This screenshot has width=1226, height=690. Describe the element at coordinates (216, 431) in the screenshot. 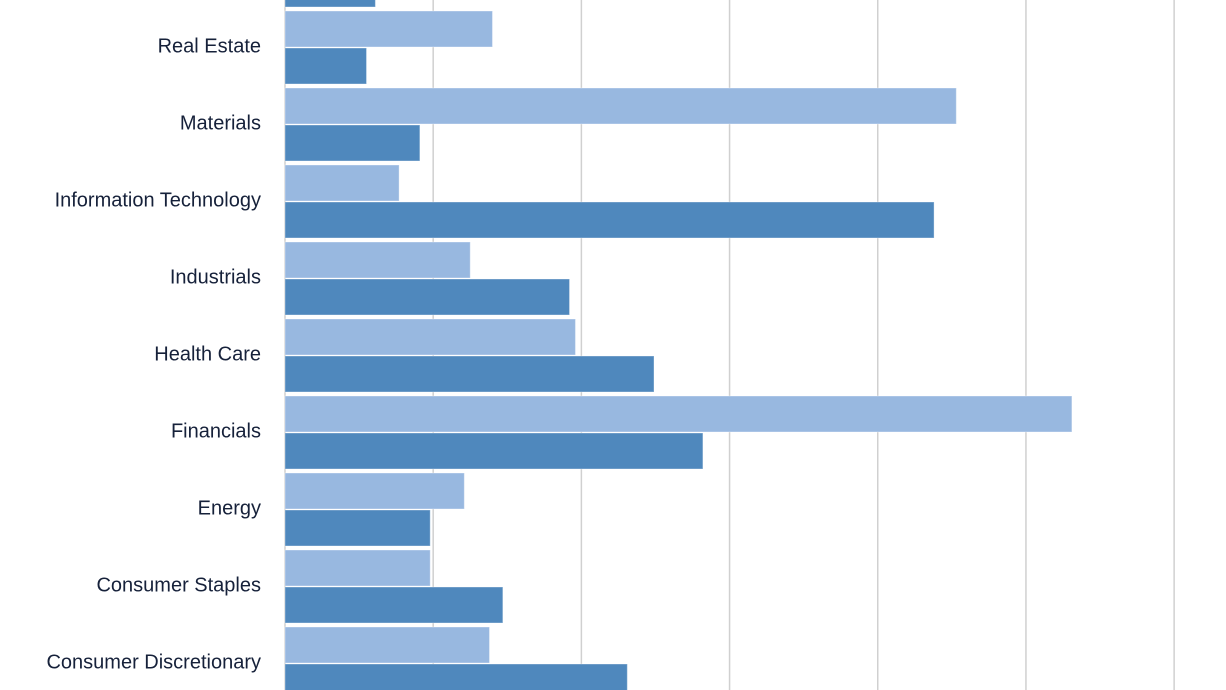

I see `y-tick-label: Financials` at that location.